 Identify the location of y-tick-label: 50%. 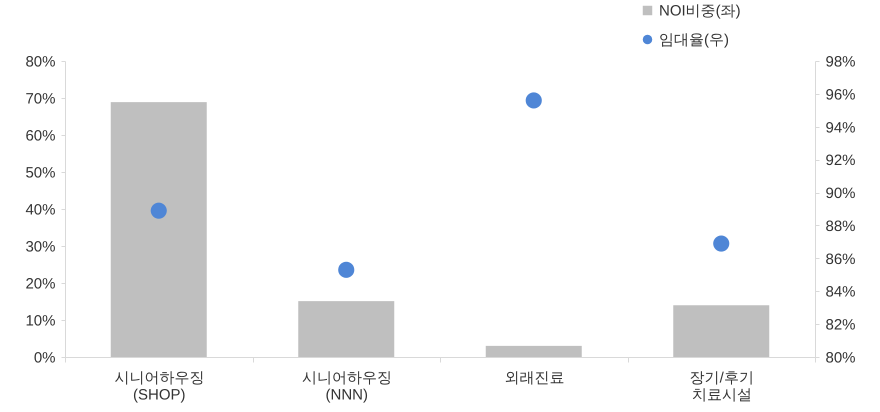
(40, 173).